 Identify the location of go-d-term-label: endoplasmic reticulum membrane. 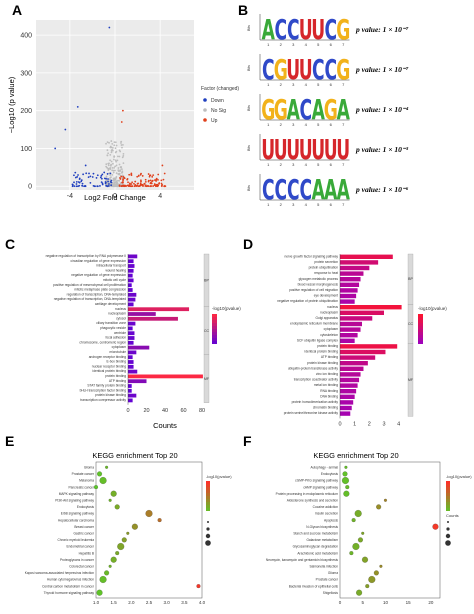
(314, 324).